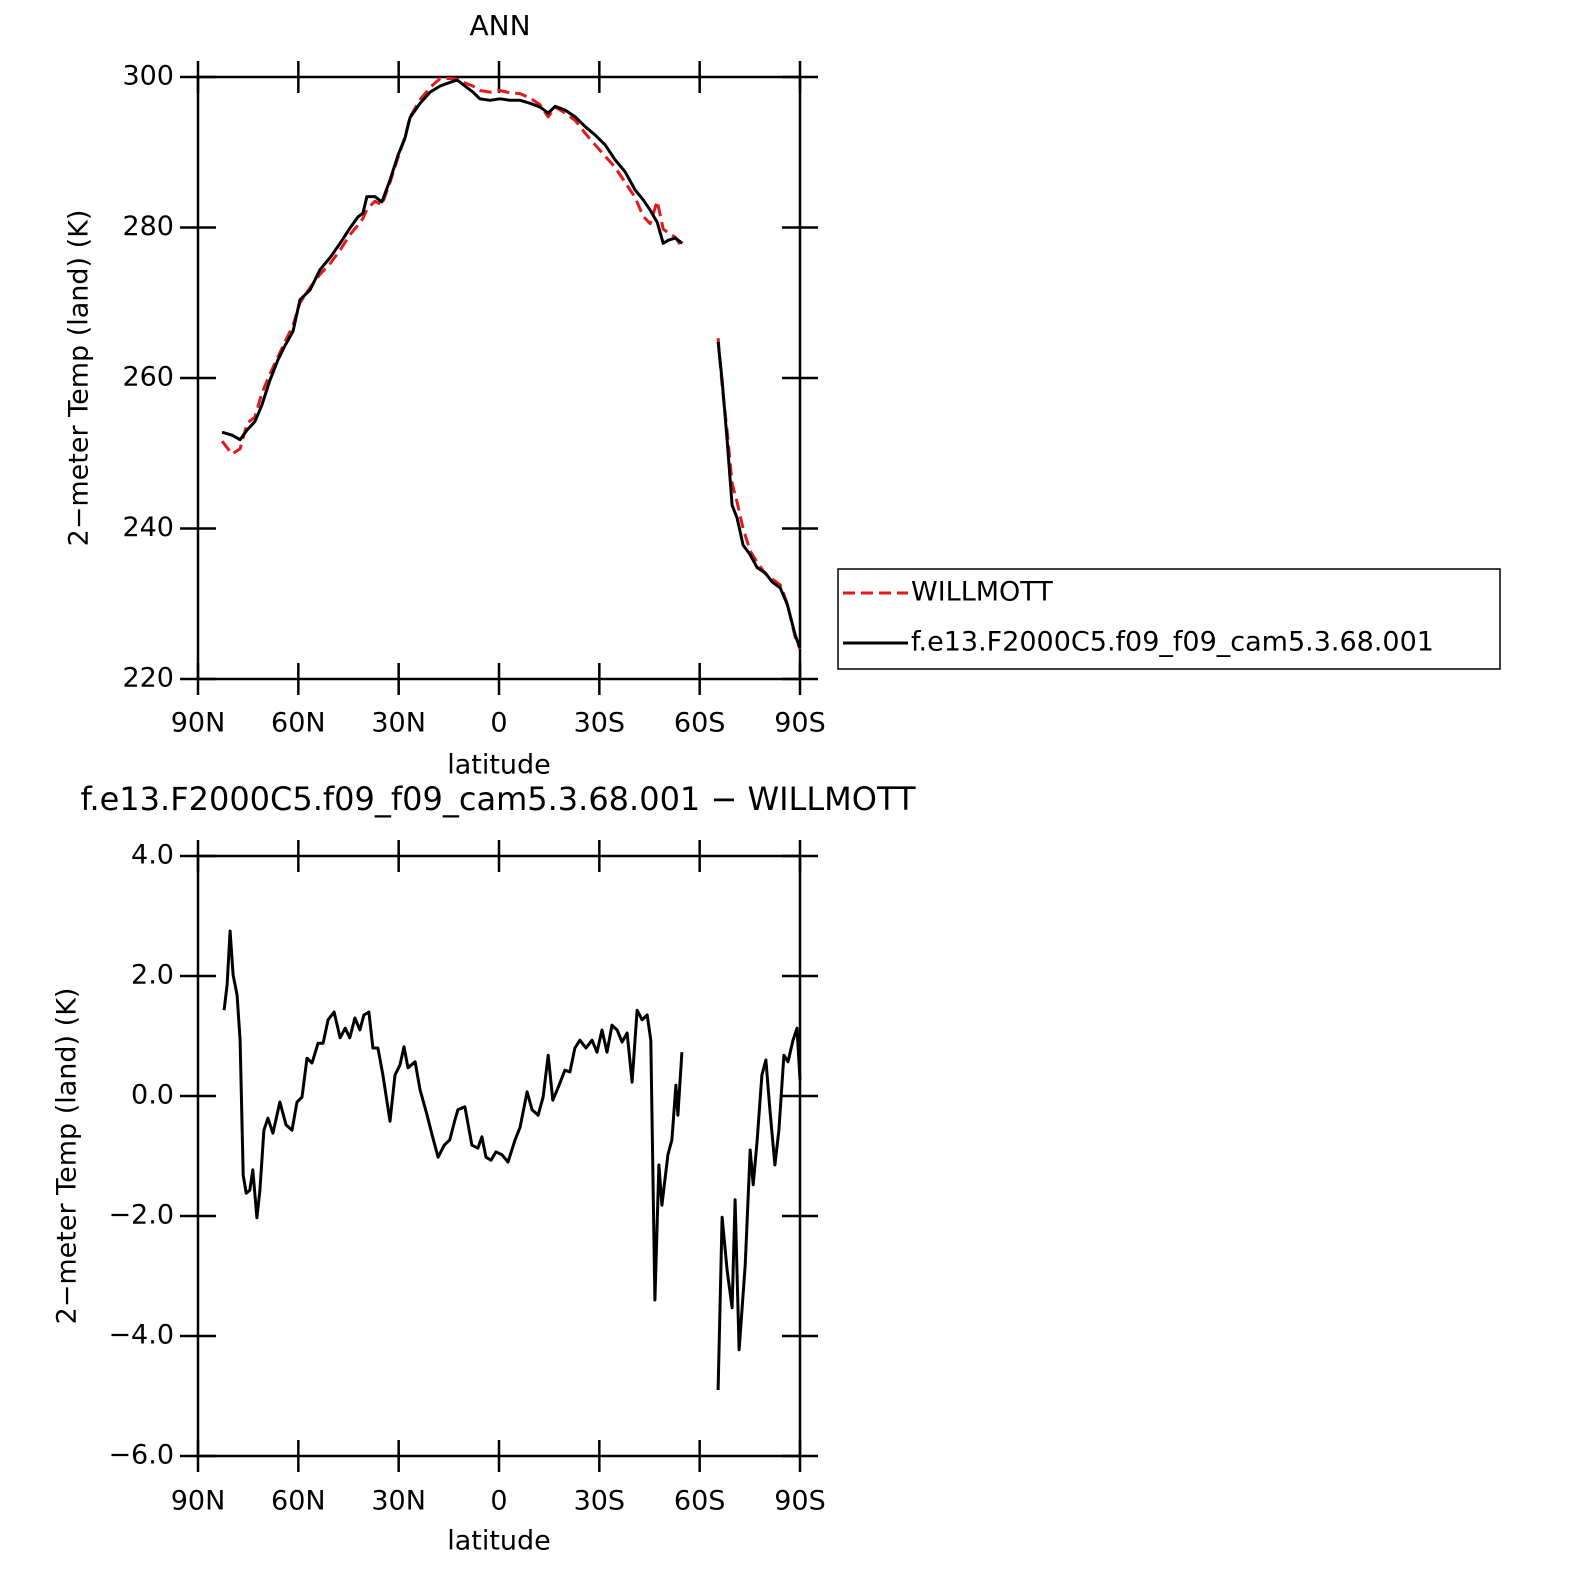 This screenshot has width=1577, height=1574. Describe the element at coordinates (982, 592) in the screenshot. I see `legend-label: WILLMOTT` at that location.